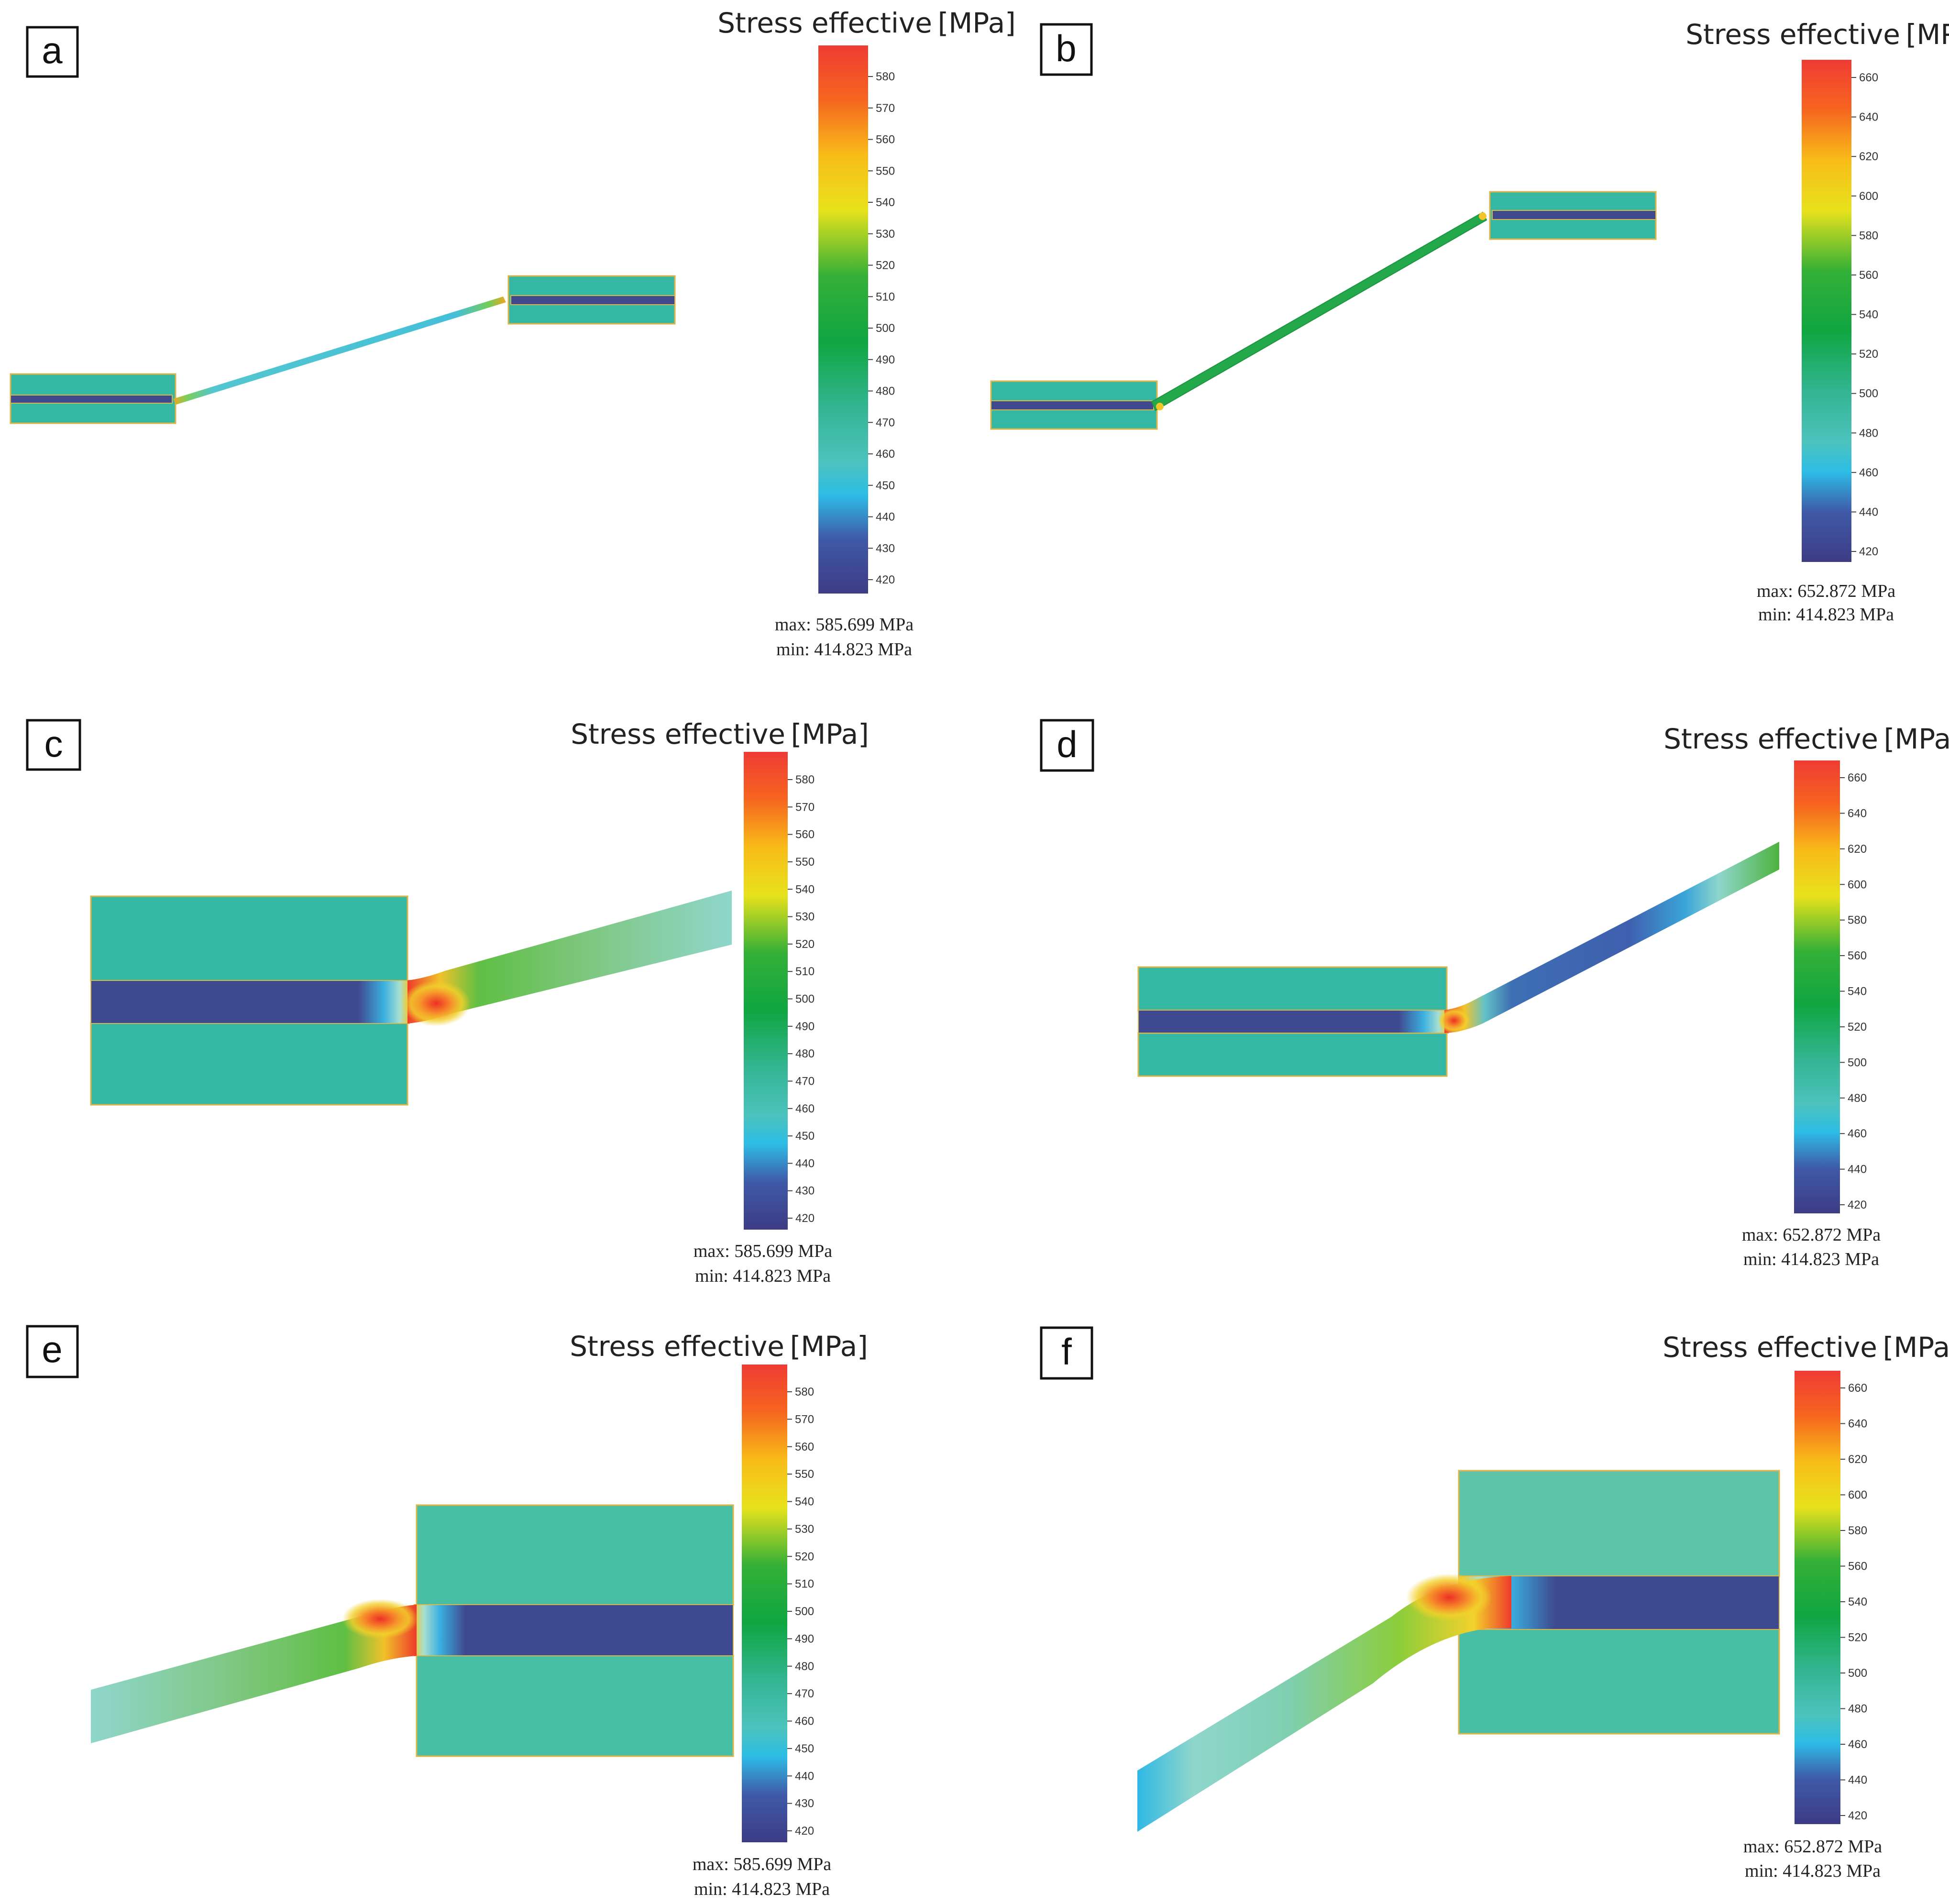  Describe the element at coordinates (804, 1584) in the screenshot. I see `colorbar-tick-label: 510` at that location.